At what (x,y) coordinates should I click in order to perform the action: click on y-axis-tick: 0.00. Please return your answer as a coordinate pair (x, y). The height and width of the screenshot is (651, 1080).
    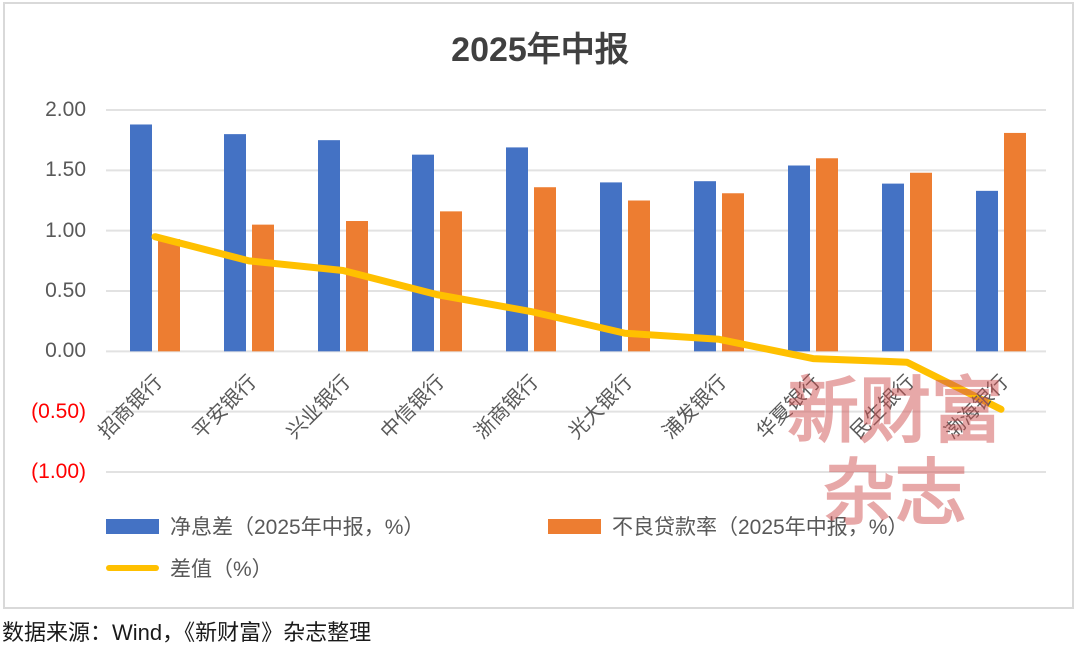
    Looking at the image, I should click on (65, 351).